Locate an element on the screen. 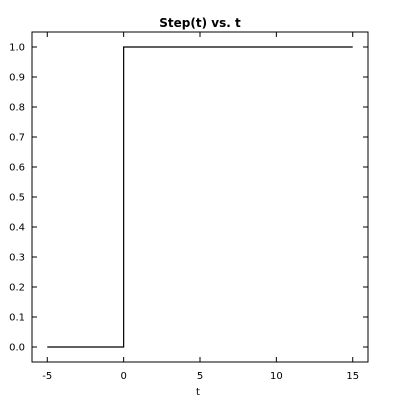 This screenshot has height=400, width=400. y-tick-label: 0.9 is located at coordinates (17, 78).